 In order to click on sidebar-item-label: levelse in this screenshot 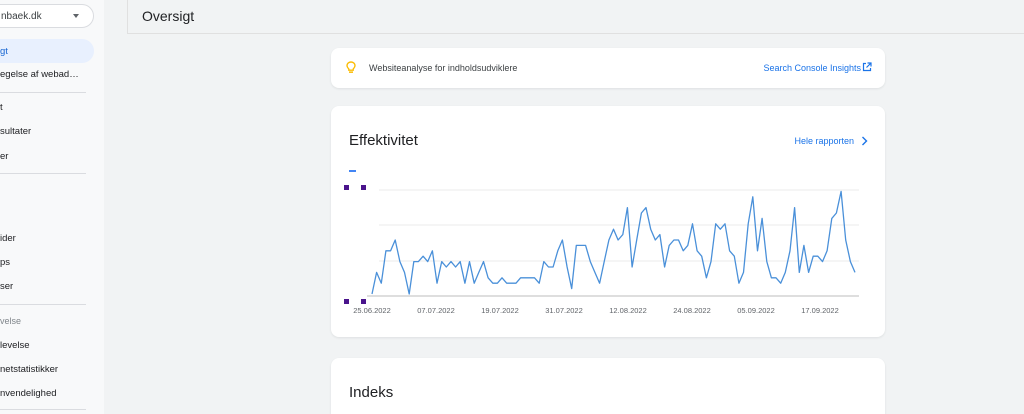, I will do `click(15, 345)`.